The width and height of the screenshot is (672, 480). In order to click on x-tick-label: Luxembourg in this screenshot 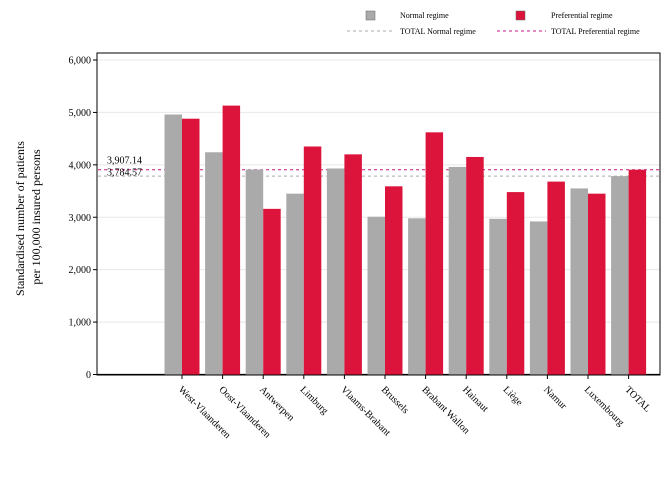, I will do `click(604, 406)`.